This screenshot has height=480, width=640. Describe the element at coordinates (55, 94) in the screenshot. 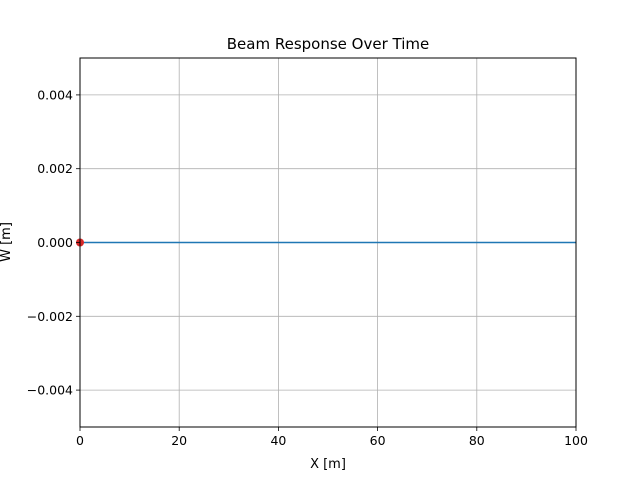

I see `y-tick-label: 0.004` at that location.